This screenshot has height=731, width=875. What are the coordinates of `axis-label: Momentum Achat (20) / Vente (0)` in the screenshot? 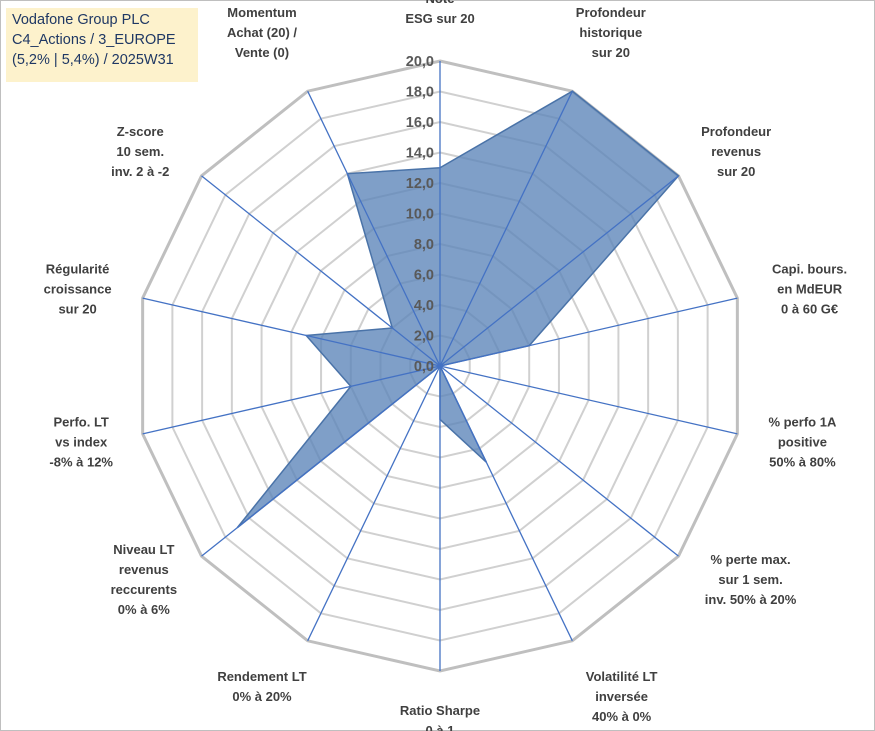 It's located at (262, 32).